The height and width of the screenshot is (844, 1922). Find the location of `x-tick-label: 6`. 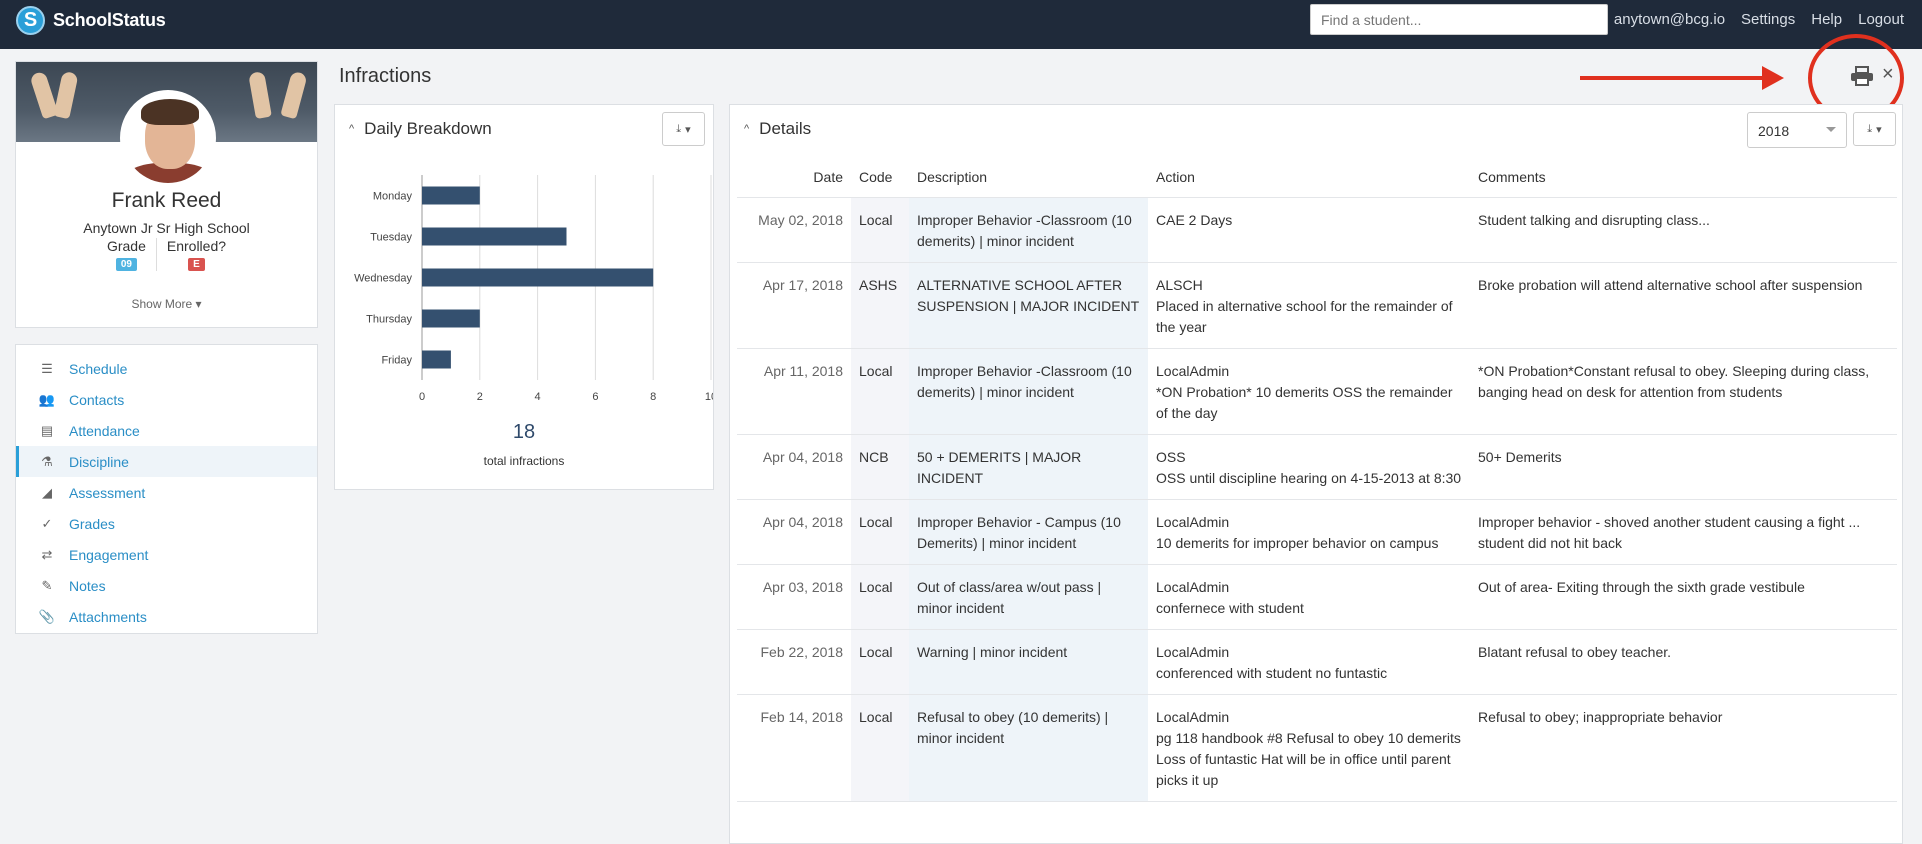

x-tick-label: 6 is located at coordinates (595, 397).